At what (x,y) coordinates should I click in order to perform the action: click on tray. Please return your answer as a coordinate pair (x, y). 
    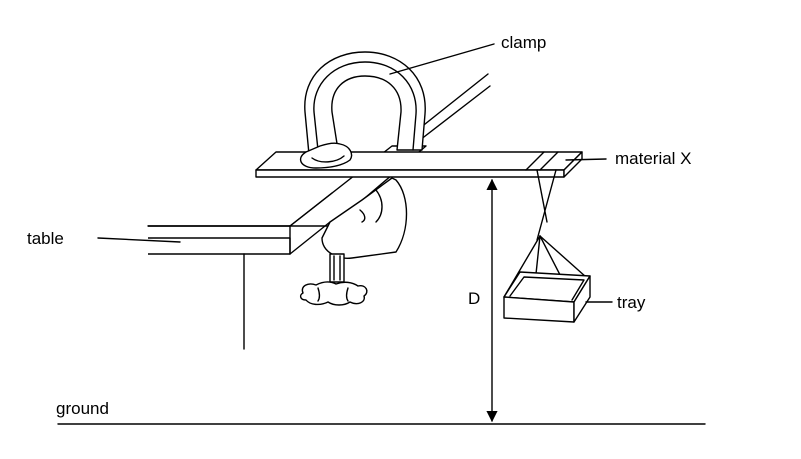
    Looking at the image, I should click on (547, 246).